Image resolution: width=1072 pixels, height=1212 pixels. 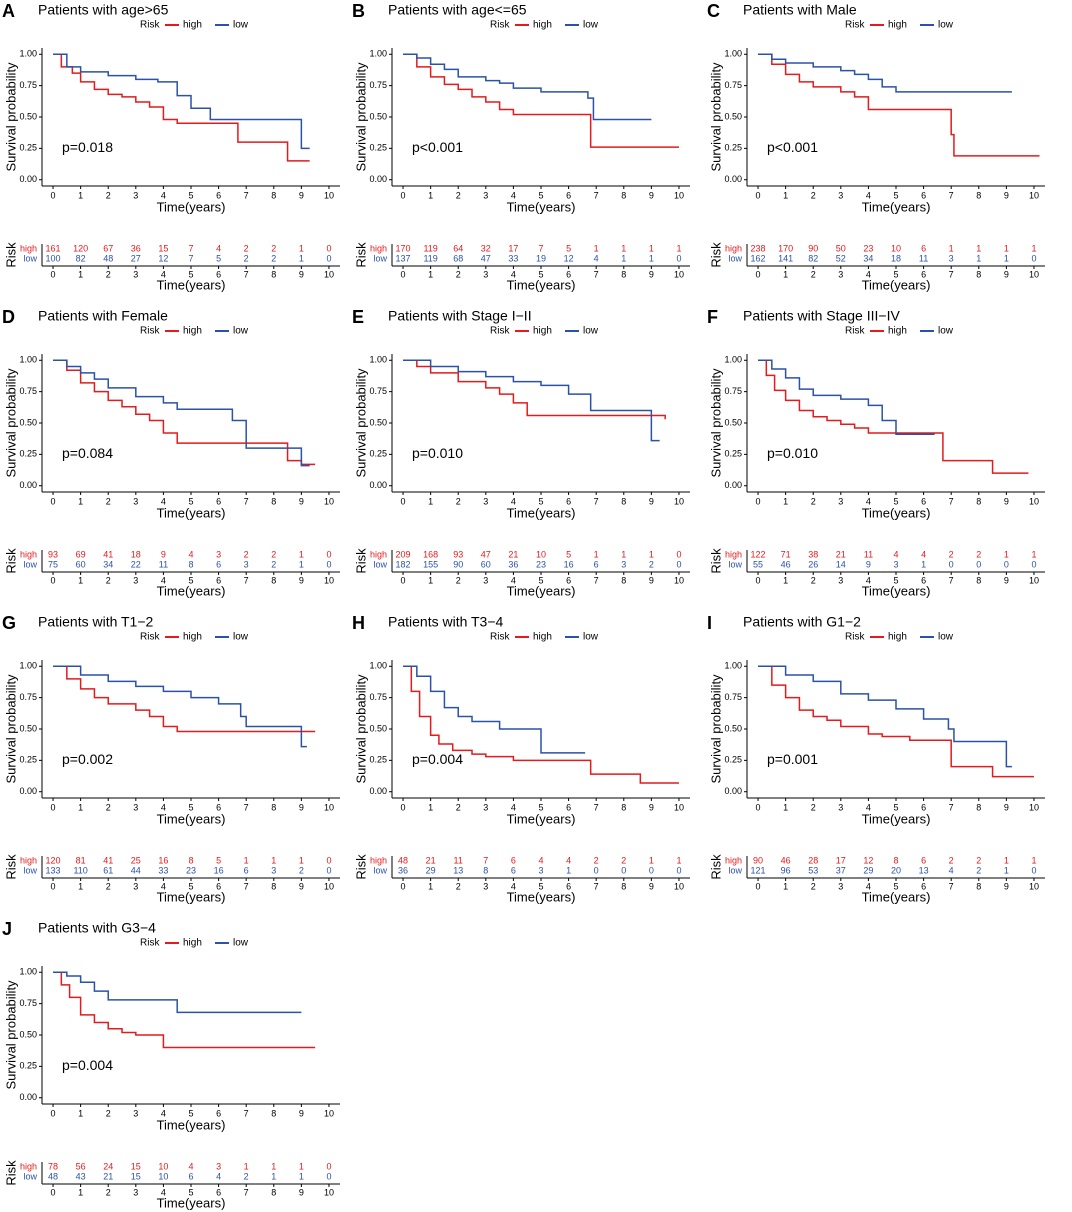 I want to click on risk-count: 90, so click(x=458, y=564).